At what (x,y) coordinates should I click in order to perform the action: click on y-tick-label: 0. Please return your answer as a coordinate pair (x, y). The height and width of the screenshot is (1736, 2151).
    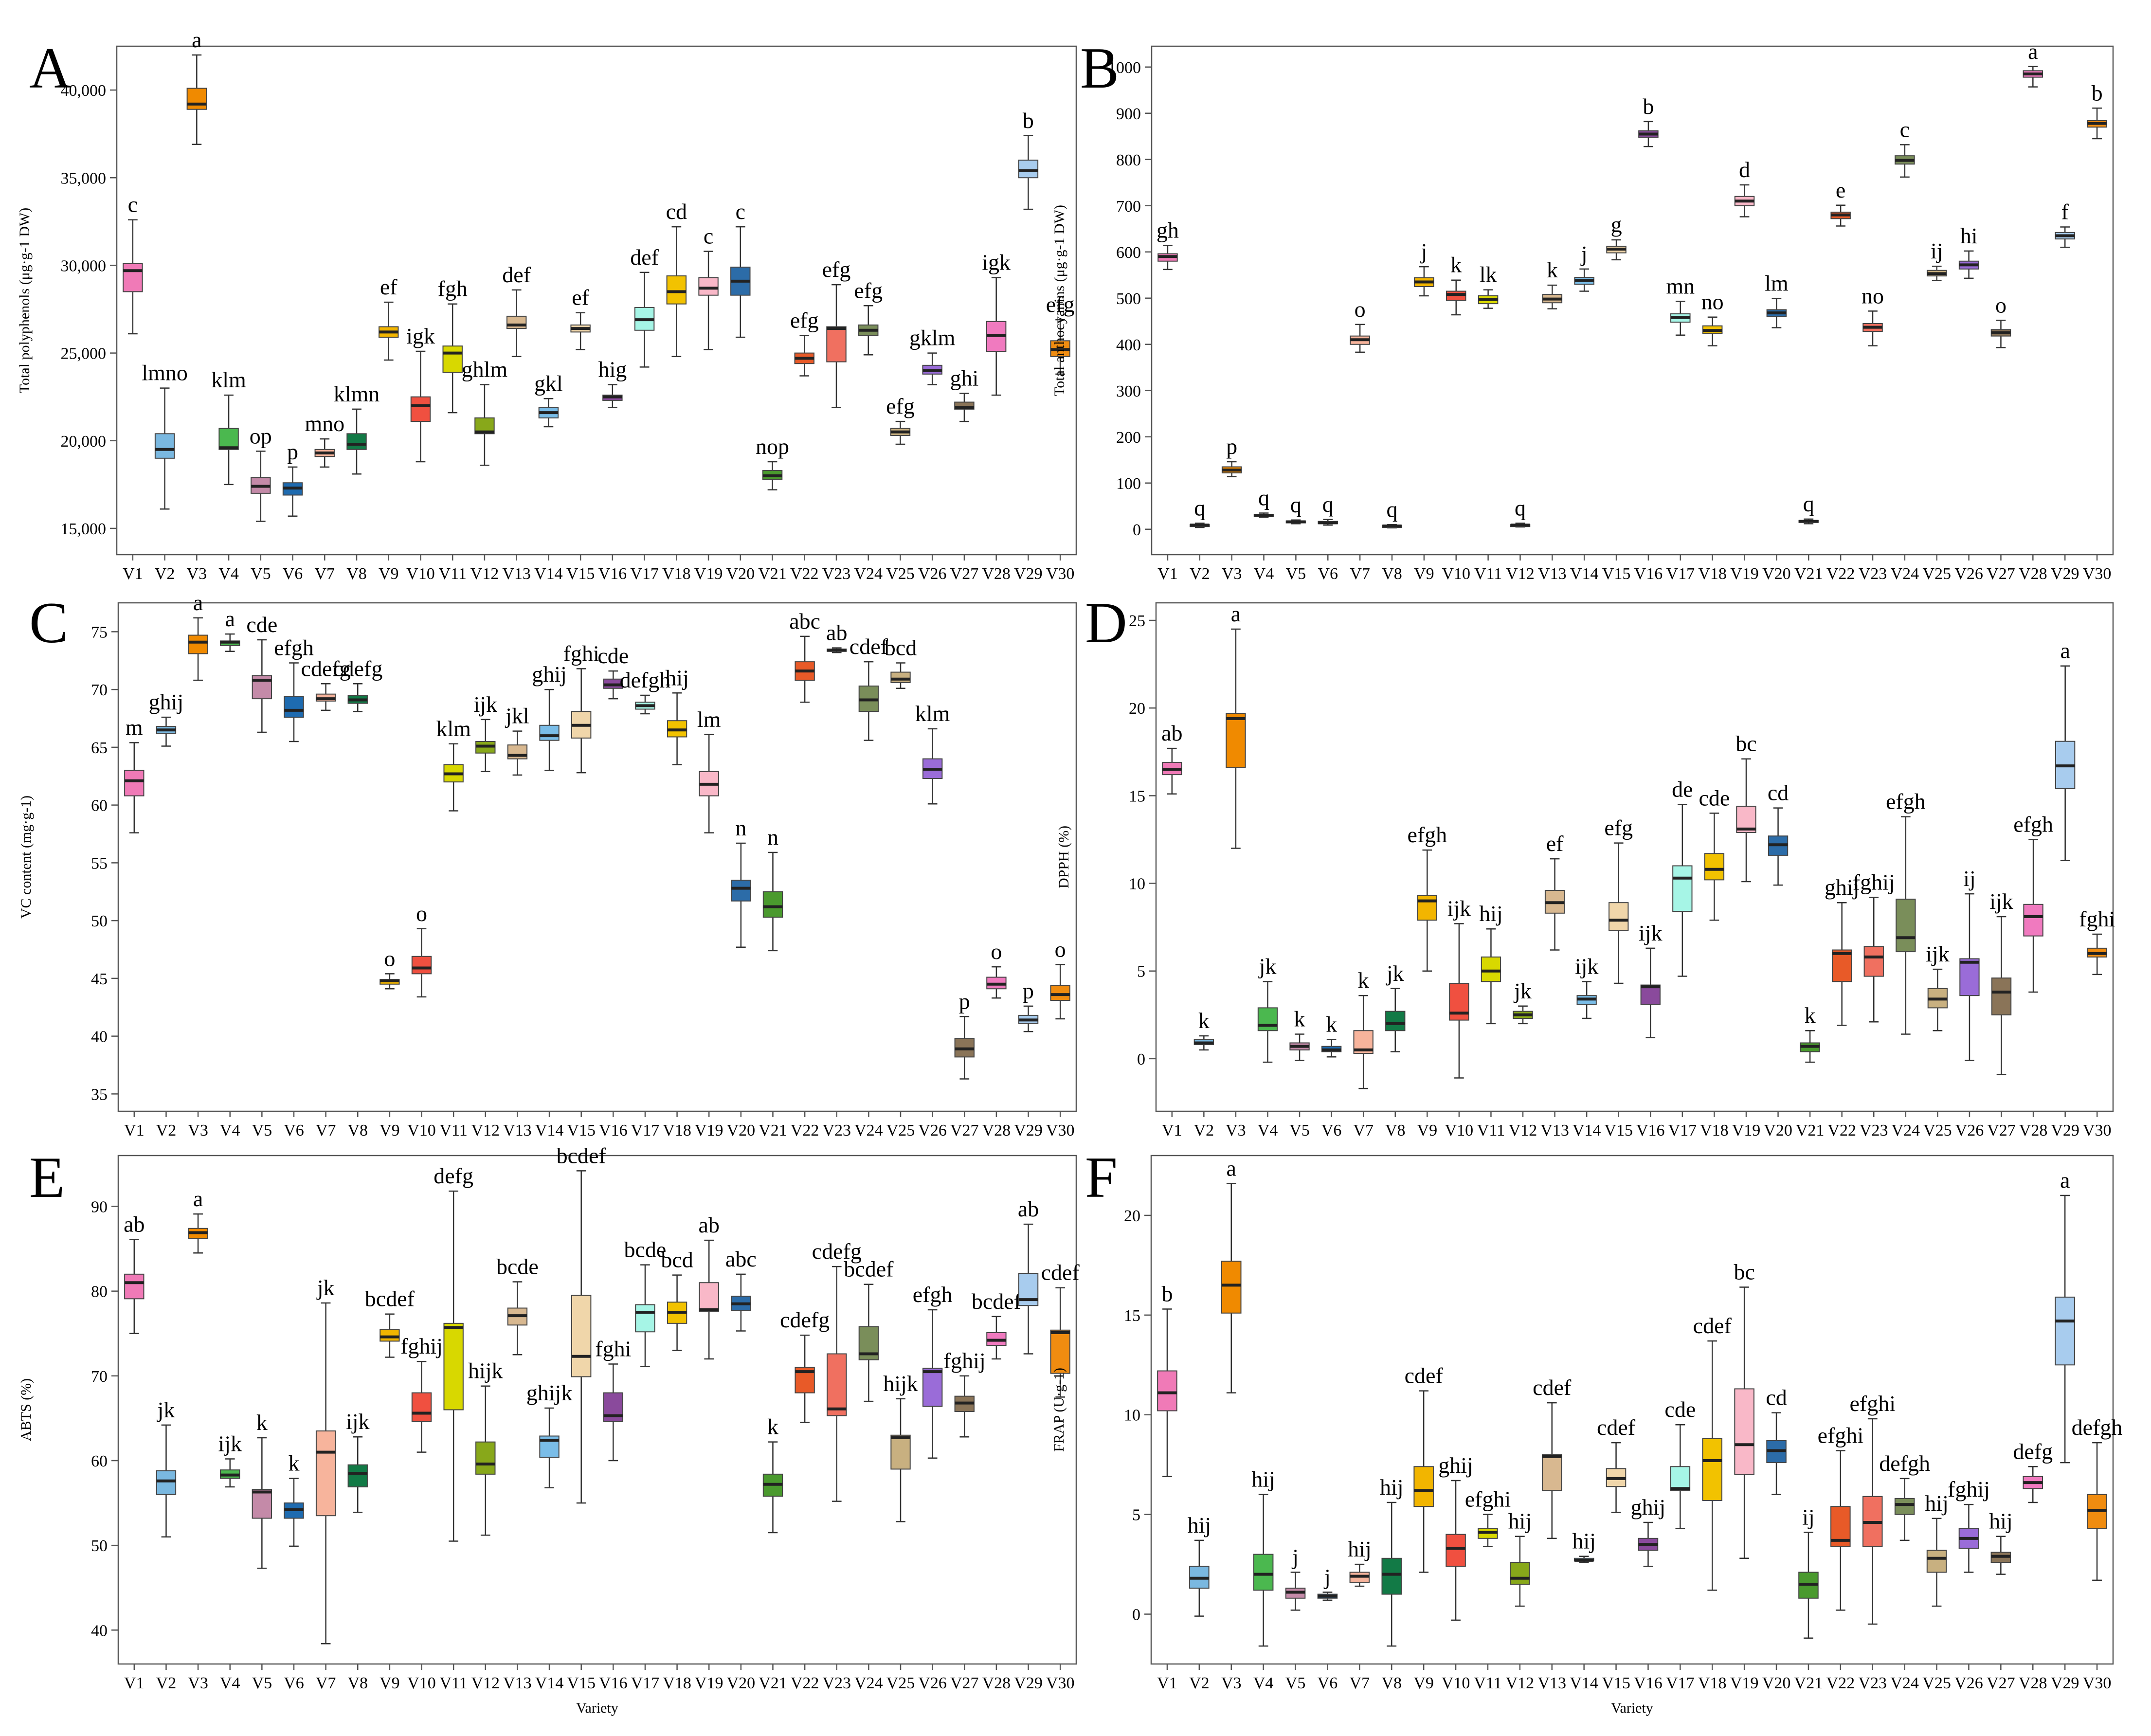
    Looking at the image, I should click on (1137, 530).